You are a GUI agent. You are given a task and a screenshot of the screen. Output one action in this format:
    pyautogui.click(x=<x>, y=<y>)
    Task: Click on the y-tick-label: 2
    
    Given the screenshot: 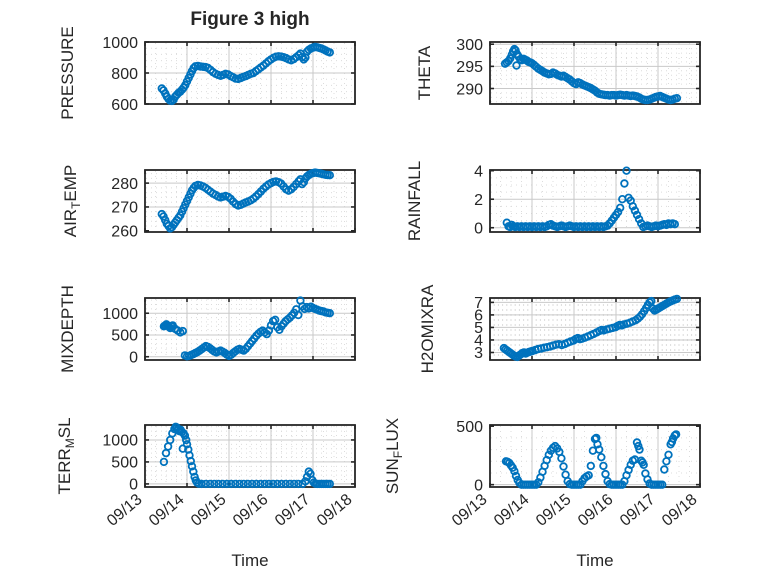 What is the action you would take?
    pyautogui.click(x=478, y=200)
    